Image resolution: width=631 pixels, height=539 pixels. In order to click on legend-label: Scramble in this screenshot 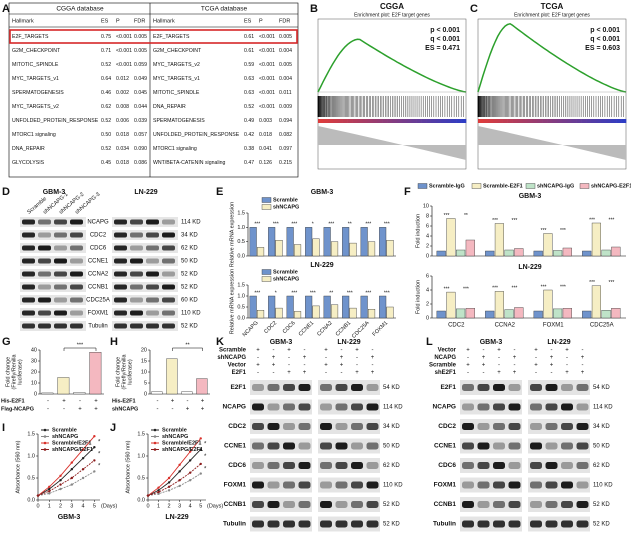, I will do `click(64, 430)`.